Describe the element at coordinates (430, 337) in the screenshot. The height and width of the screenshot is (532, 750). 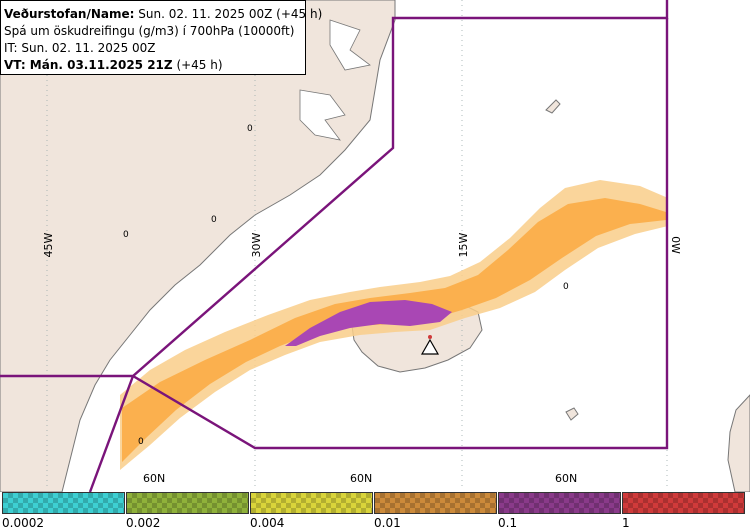
I see `volcano-point` at that location.